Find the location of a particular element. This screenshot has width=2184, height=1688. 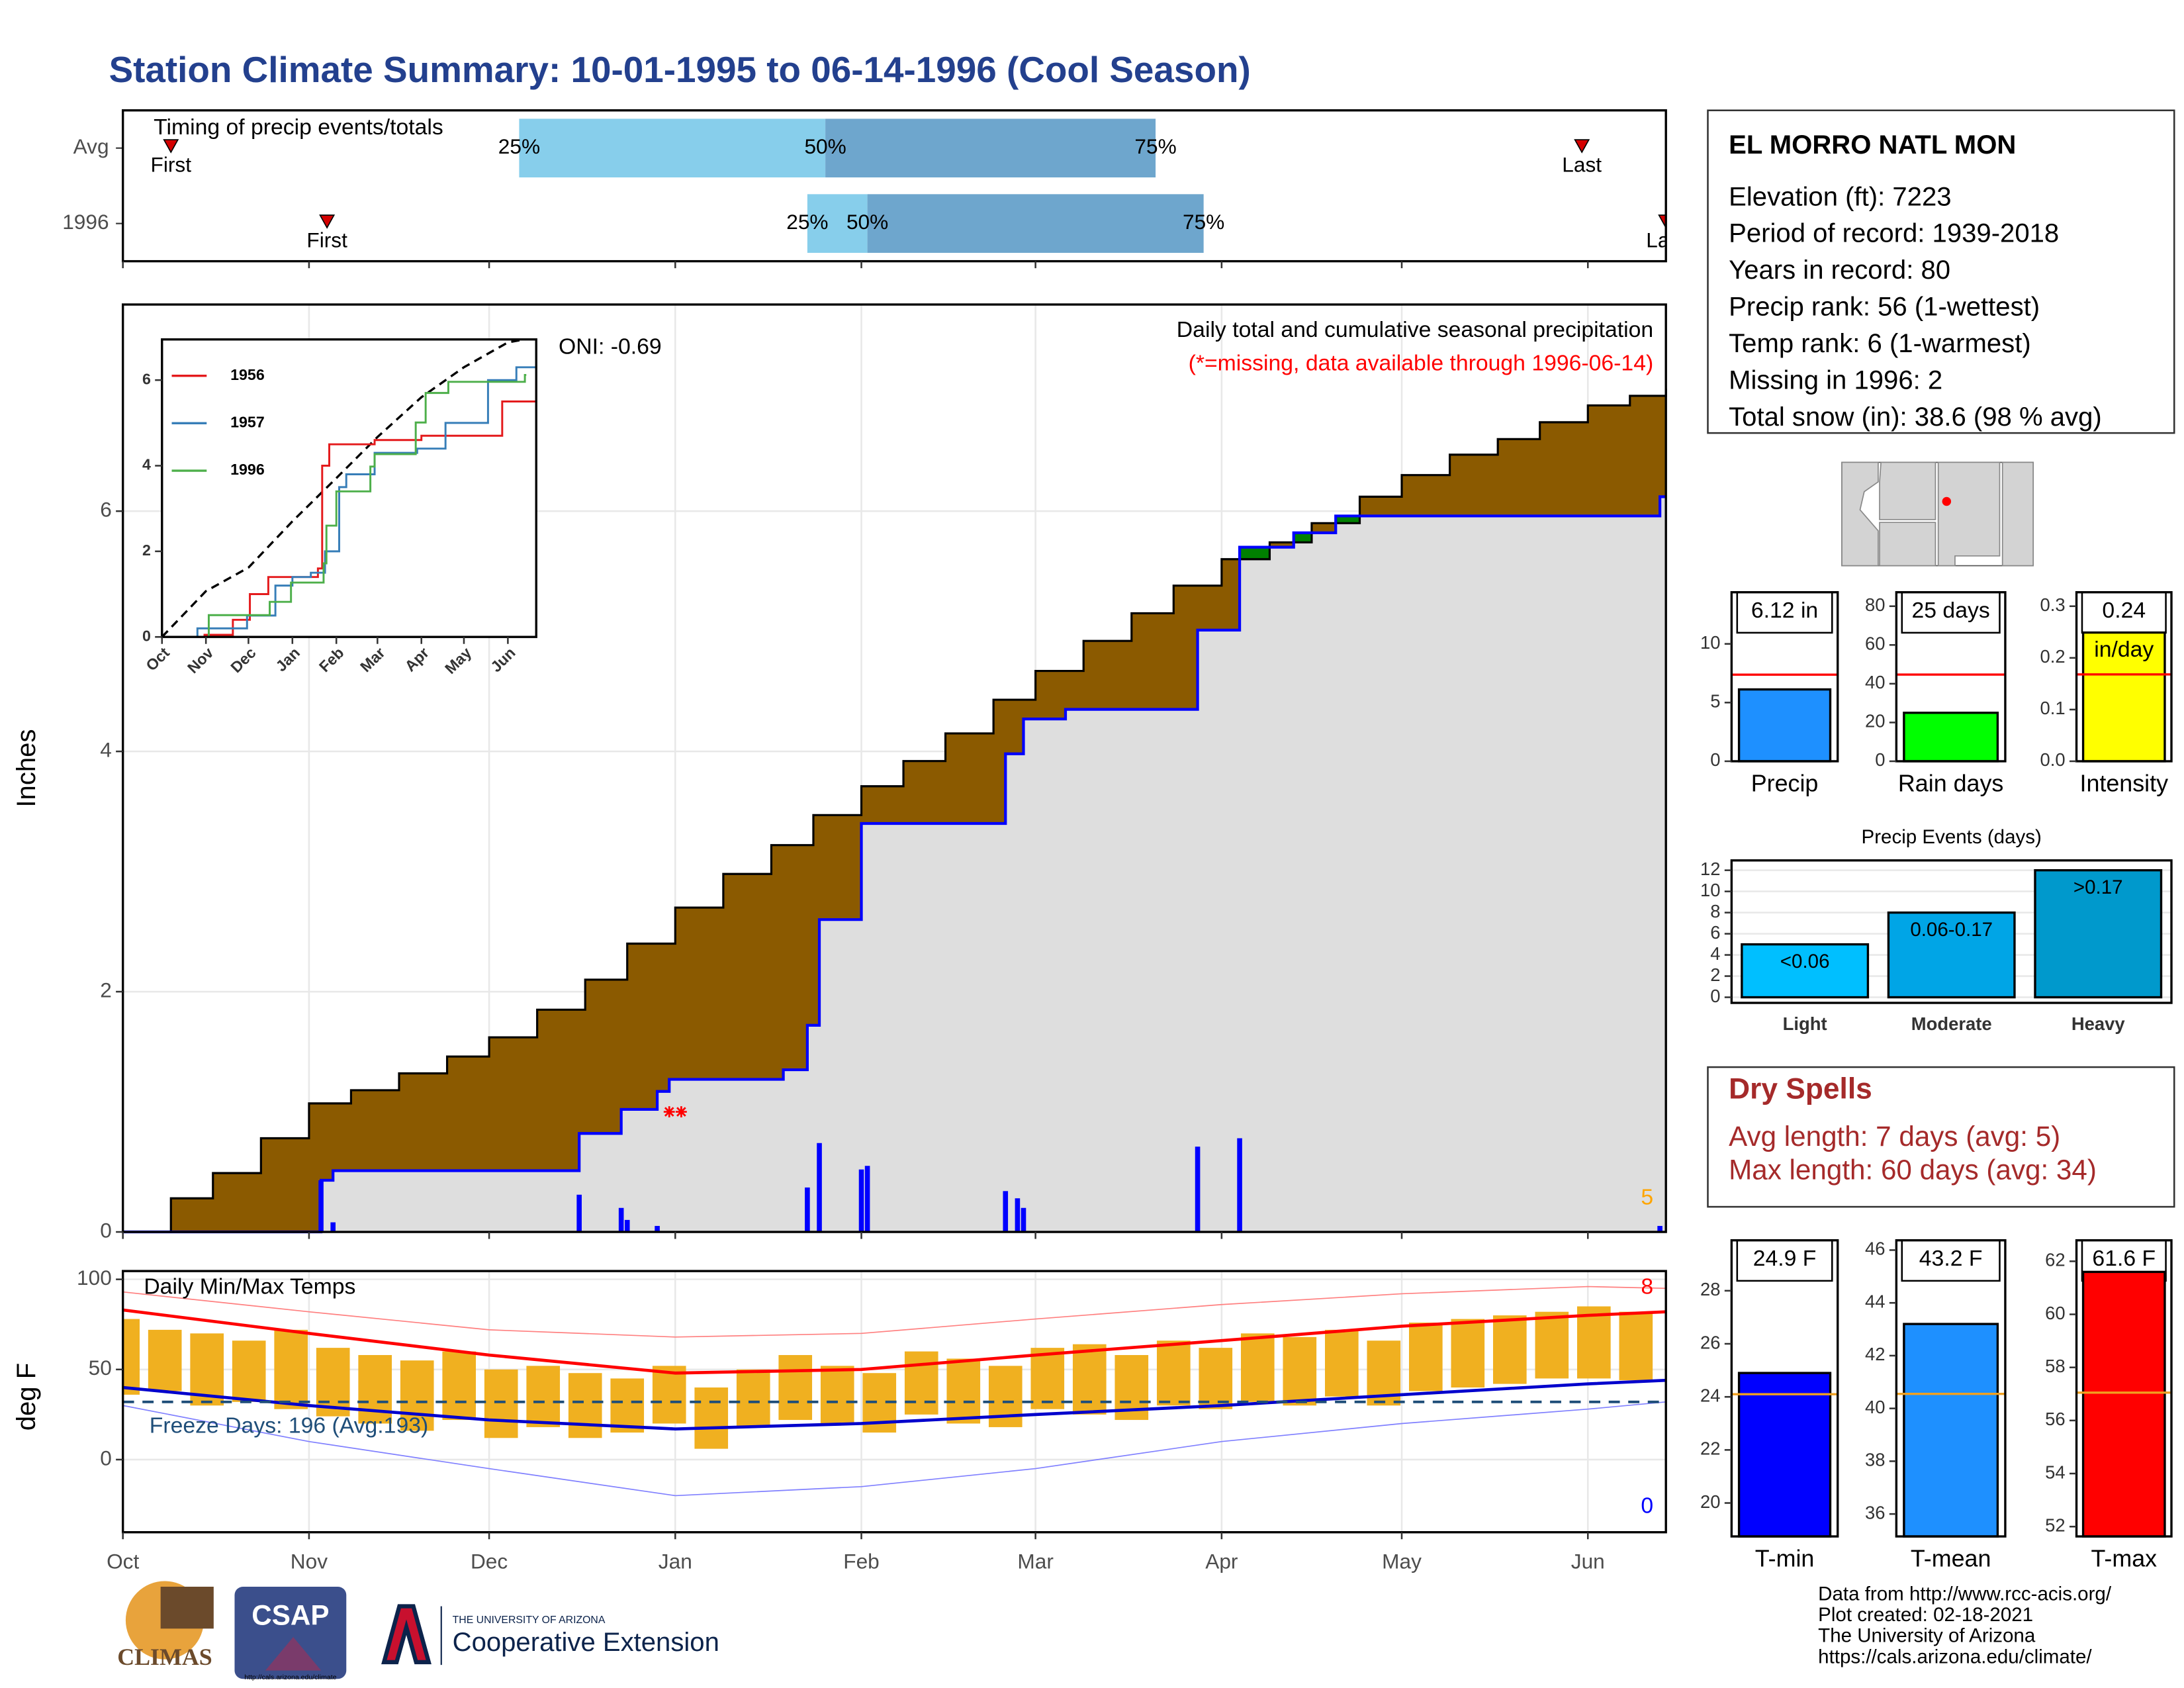

climas-logo is located at coordinates (187, 1607).